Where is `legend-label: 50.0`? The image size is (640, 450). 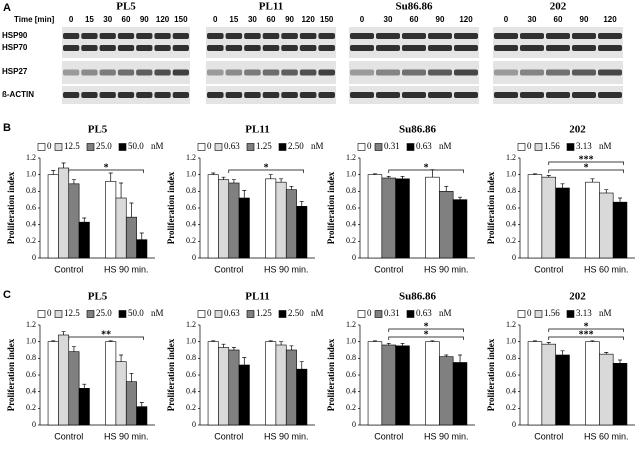 legend-label: 50.0 is located at coordinates (136, 313).